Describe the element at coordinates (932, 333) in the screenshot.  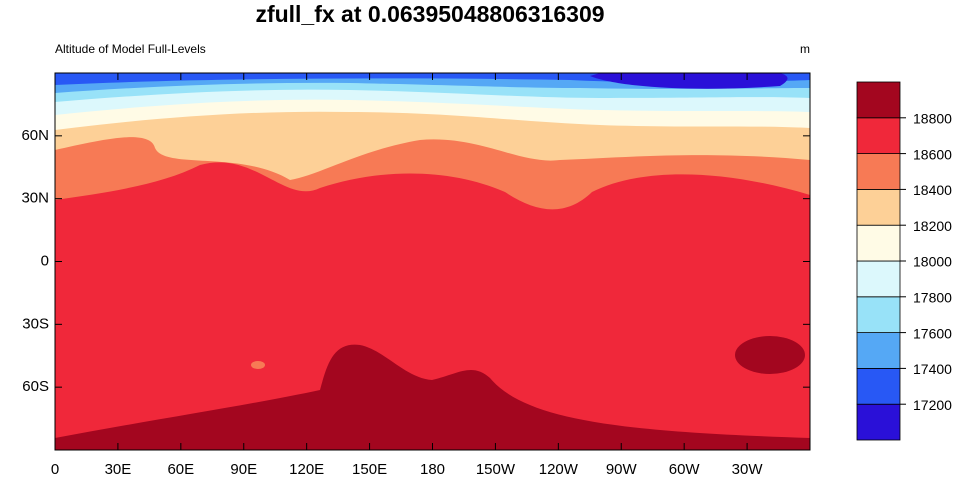
I see `colorbar-label: 17600` at that location.